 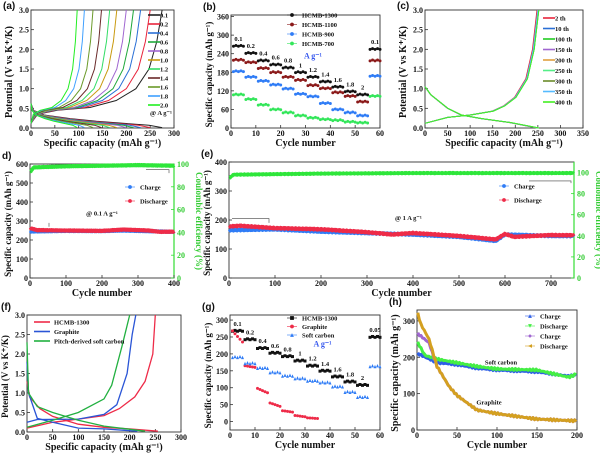 What do you see at coordinates (154, 201) in the screenshot?
I see `legend-label: Discharge` at bounding box center [154, 201].